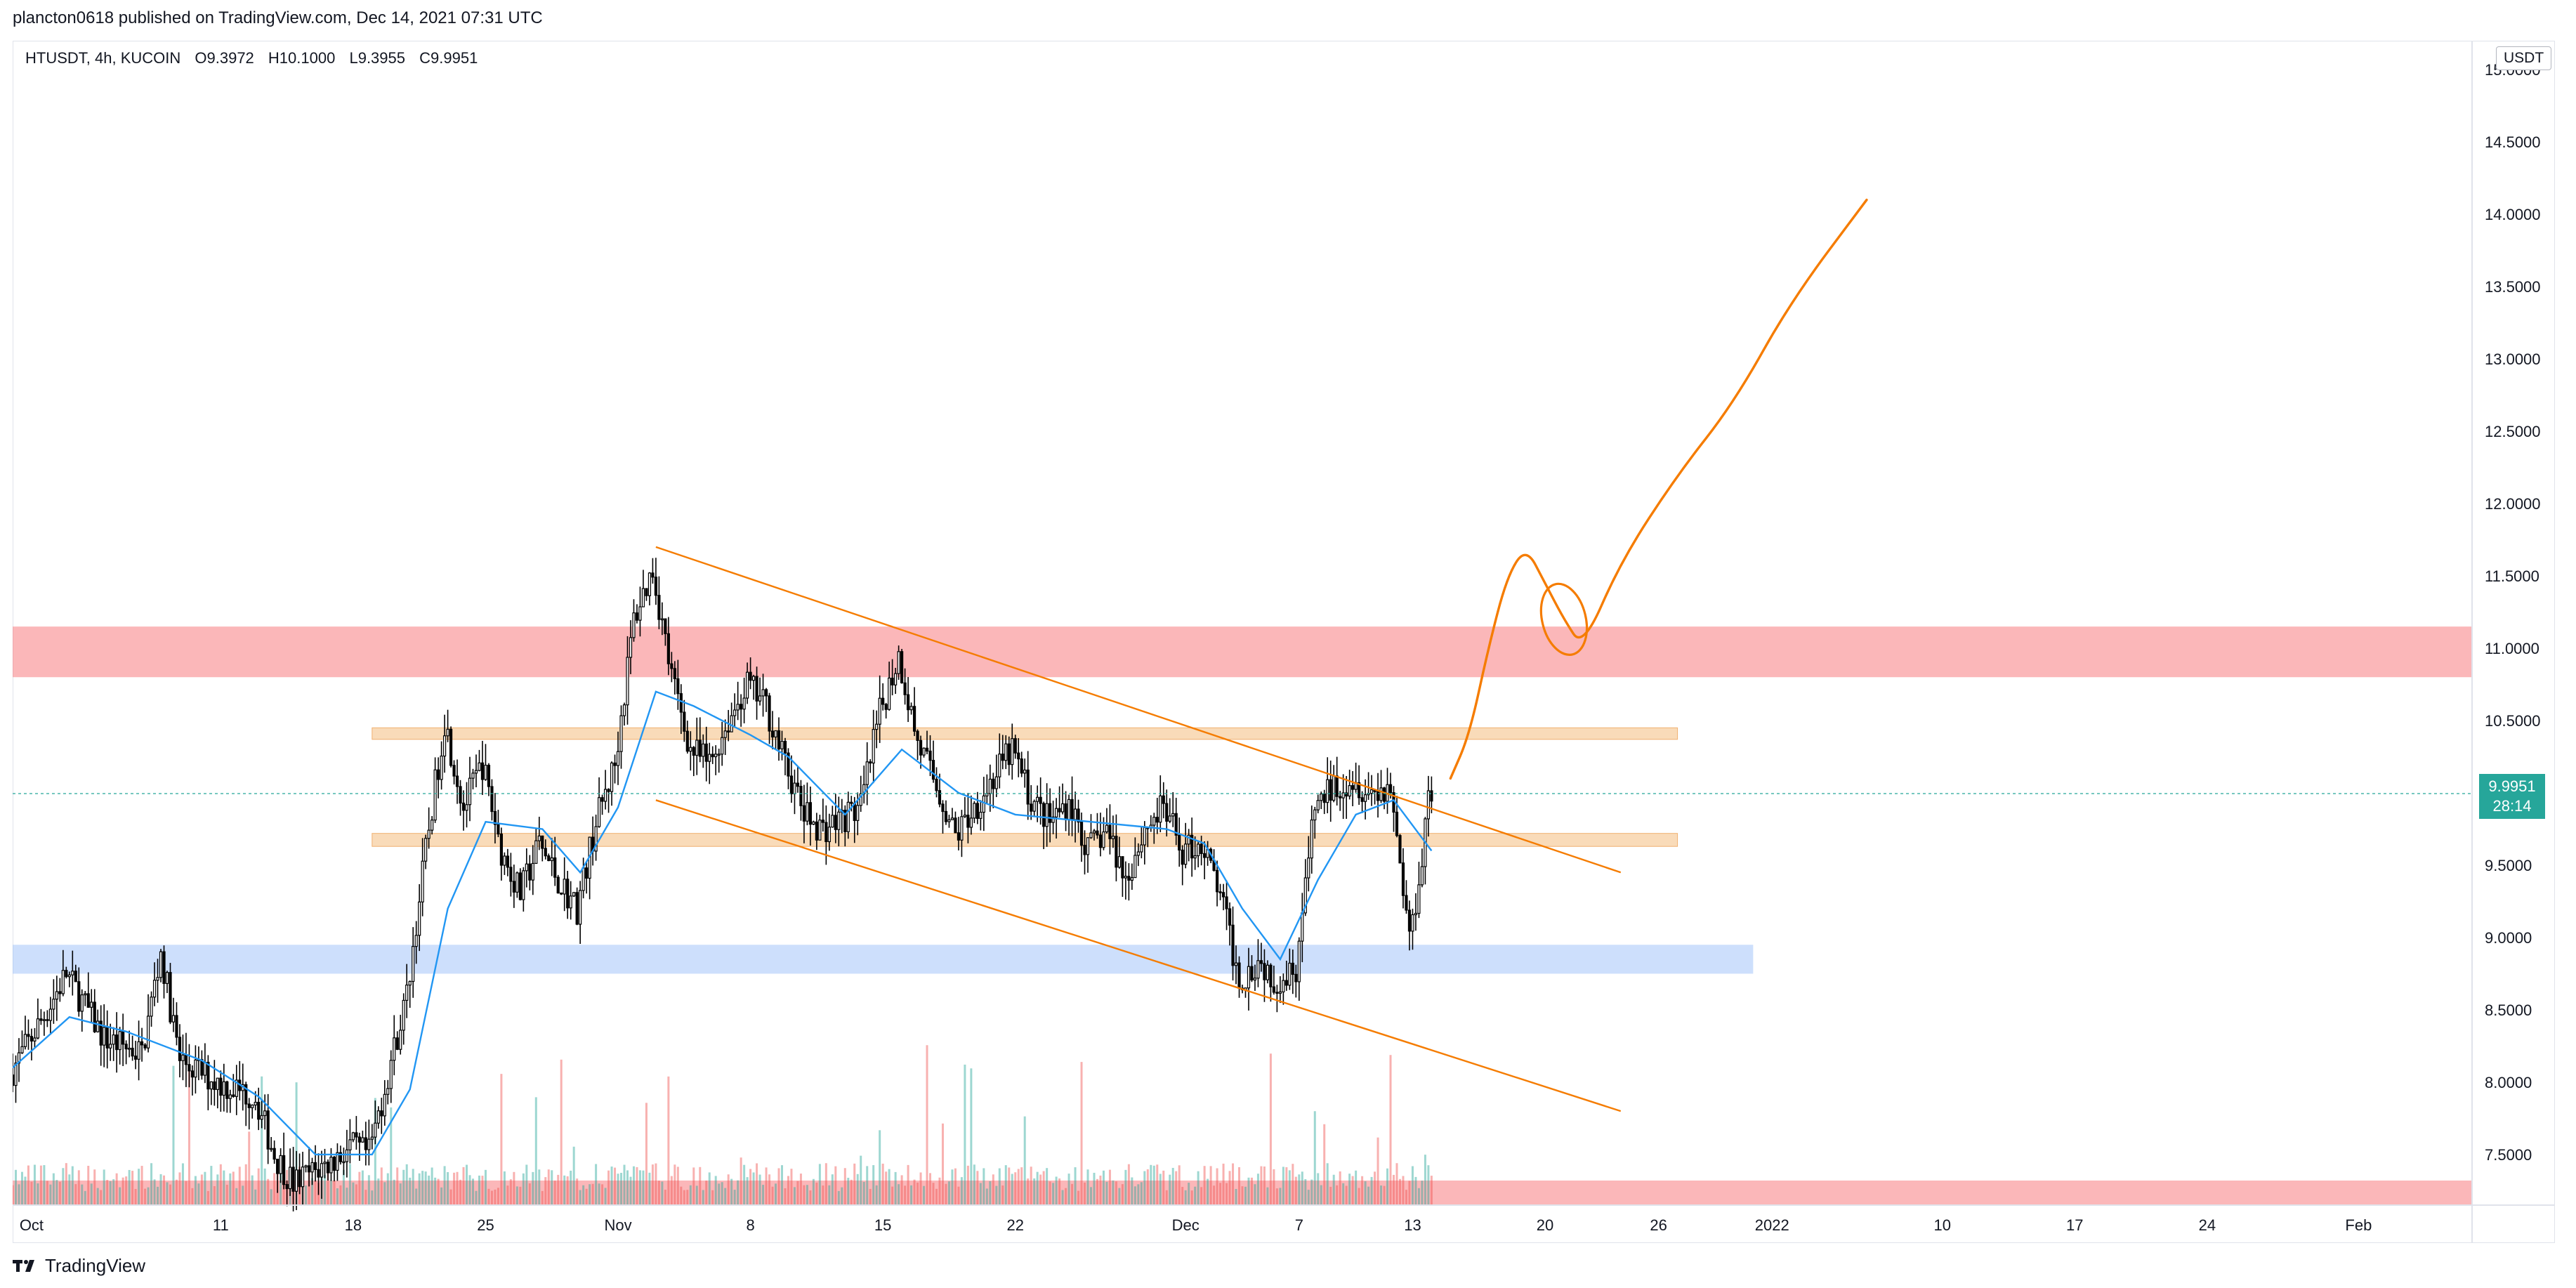 This screenshot has width=2576, height=1288. I want to click on price-tick-label: 12.0000, so click(2513, 504).